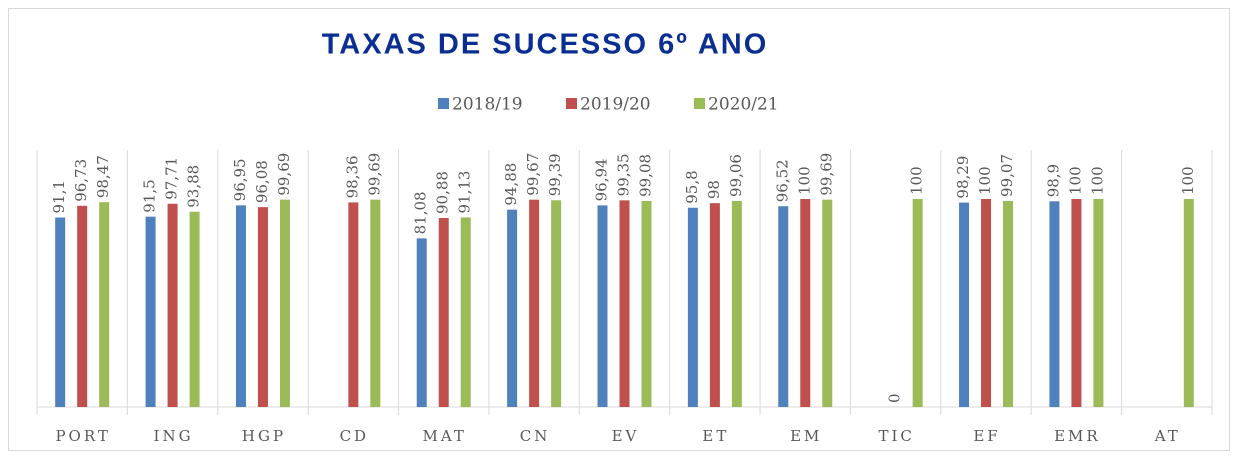 The width and height of the screenshot is (1238, 459). I want to click on data-label: 0, so click(895, 398).